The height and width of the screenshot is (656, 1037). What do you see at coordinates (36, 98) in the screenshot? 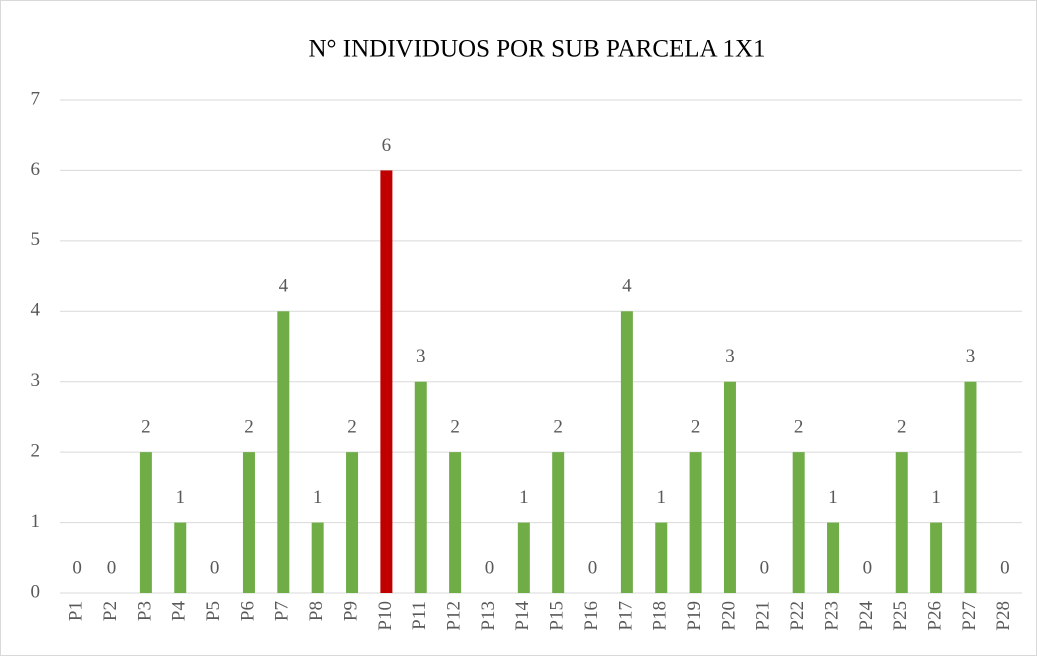
I see `y-tick-label: 7` at bounding box center [36, 98].